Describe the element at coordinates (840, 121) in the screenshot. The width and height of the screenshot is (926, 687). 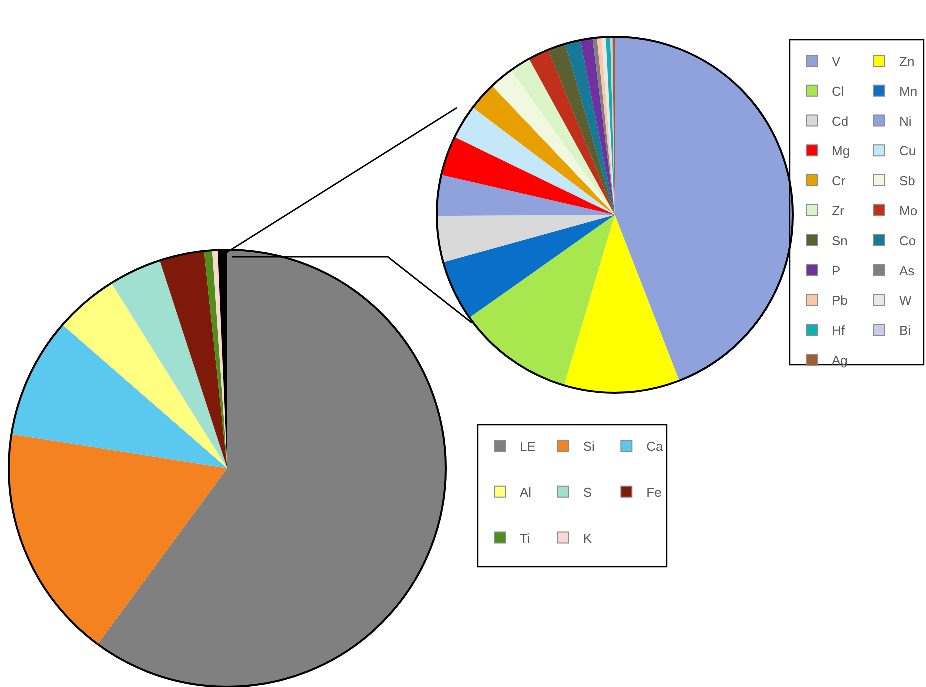
I see `legend-label: Cd` at that location.